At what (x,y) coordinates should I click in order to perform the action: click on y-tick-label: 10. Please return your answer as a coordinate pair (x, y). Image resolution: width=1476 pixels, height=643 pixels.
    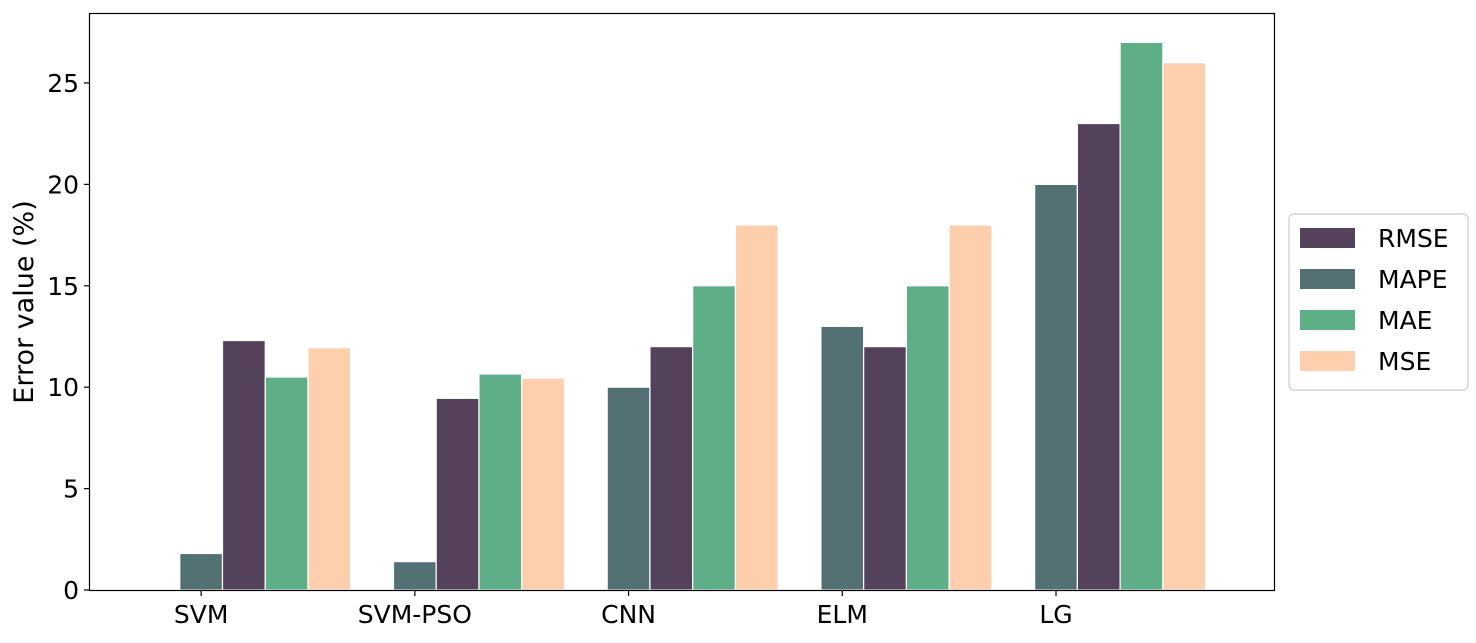
    Looking at the image, I should click on (63, 387).